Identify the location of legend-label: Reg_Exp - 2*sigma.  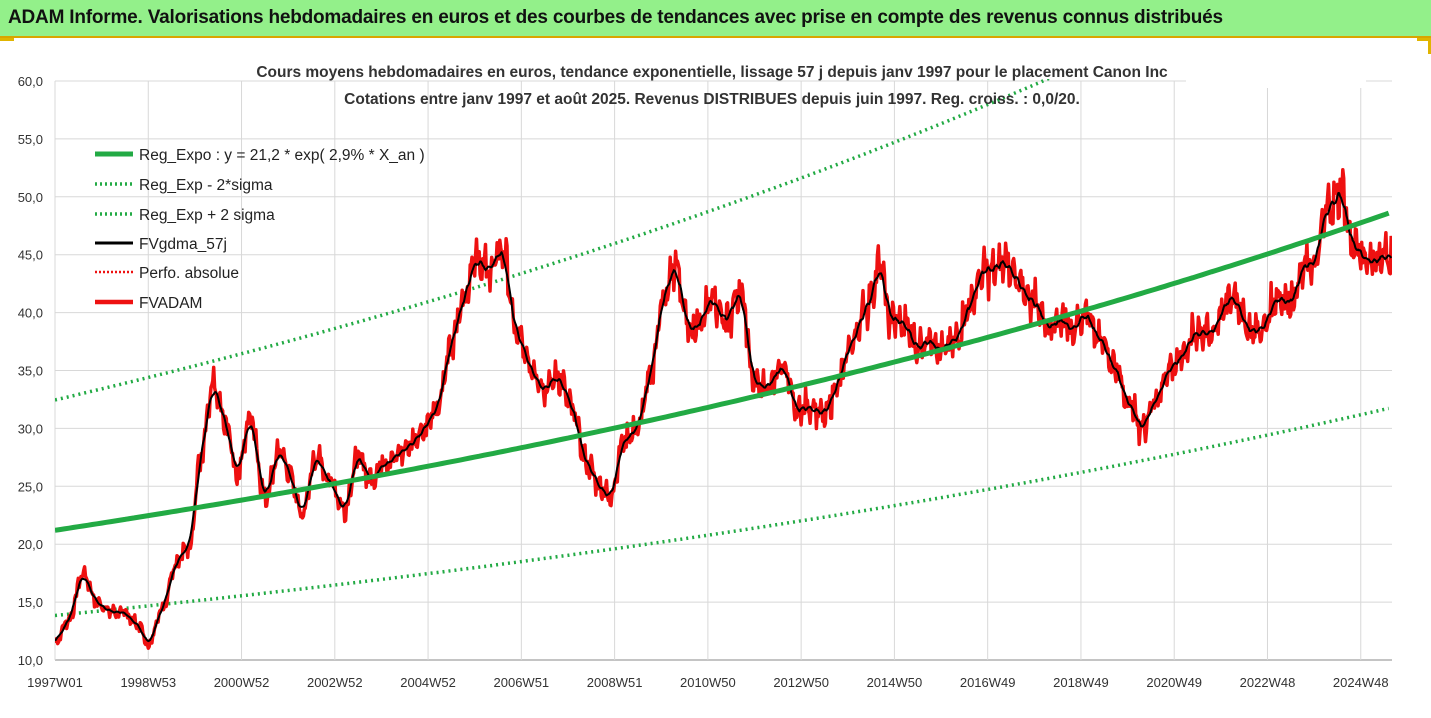
(206, 185).